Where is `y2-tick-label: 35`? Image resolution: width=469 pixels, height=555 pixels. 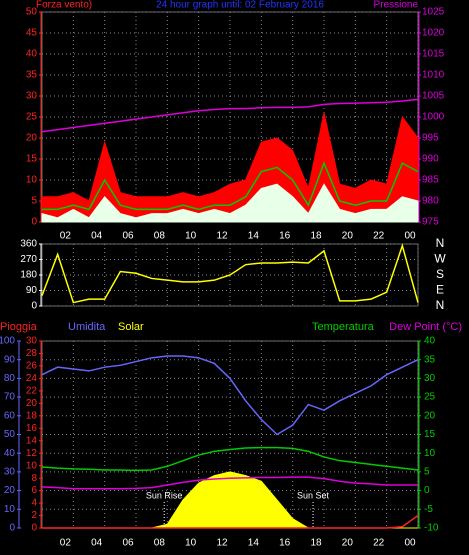 y2-tick-label: 35 is located at coordinates (430, 359).